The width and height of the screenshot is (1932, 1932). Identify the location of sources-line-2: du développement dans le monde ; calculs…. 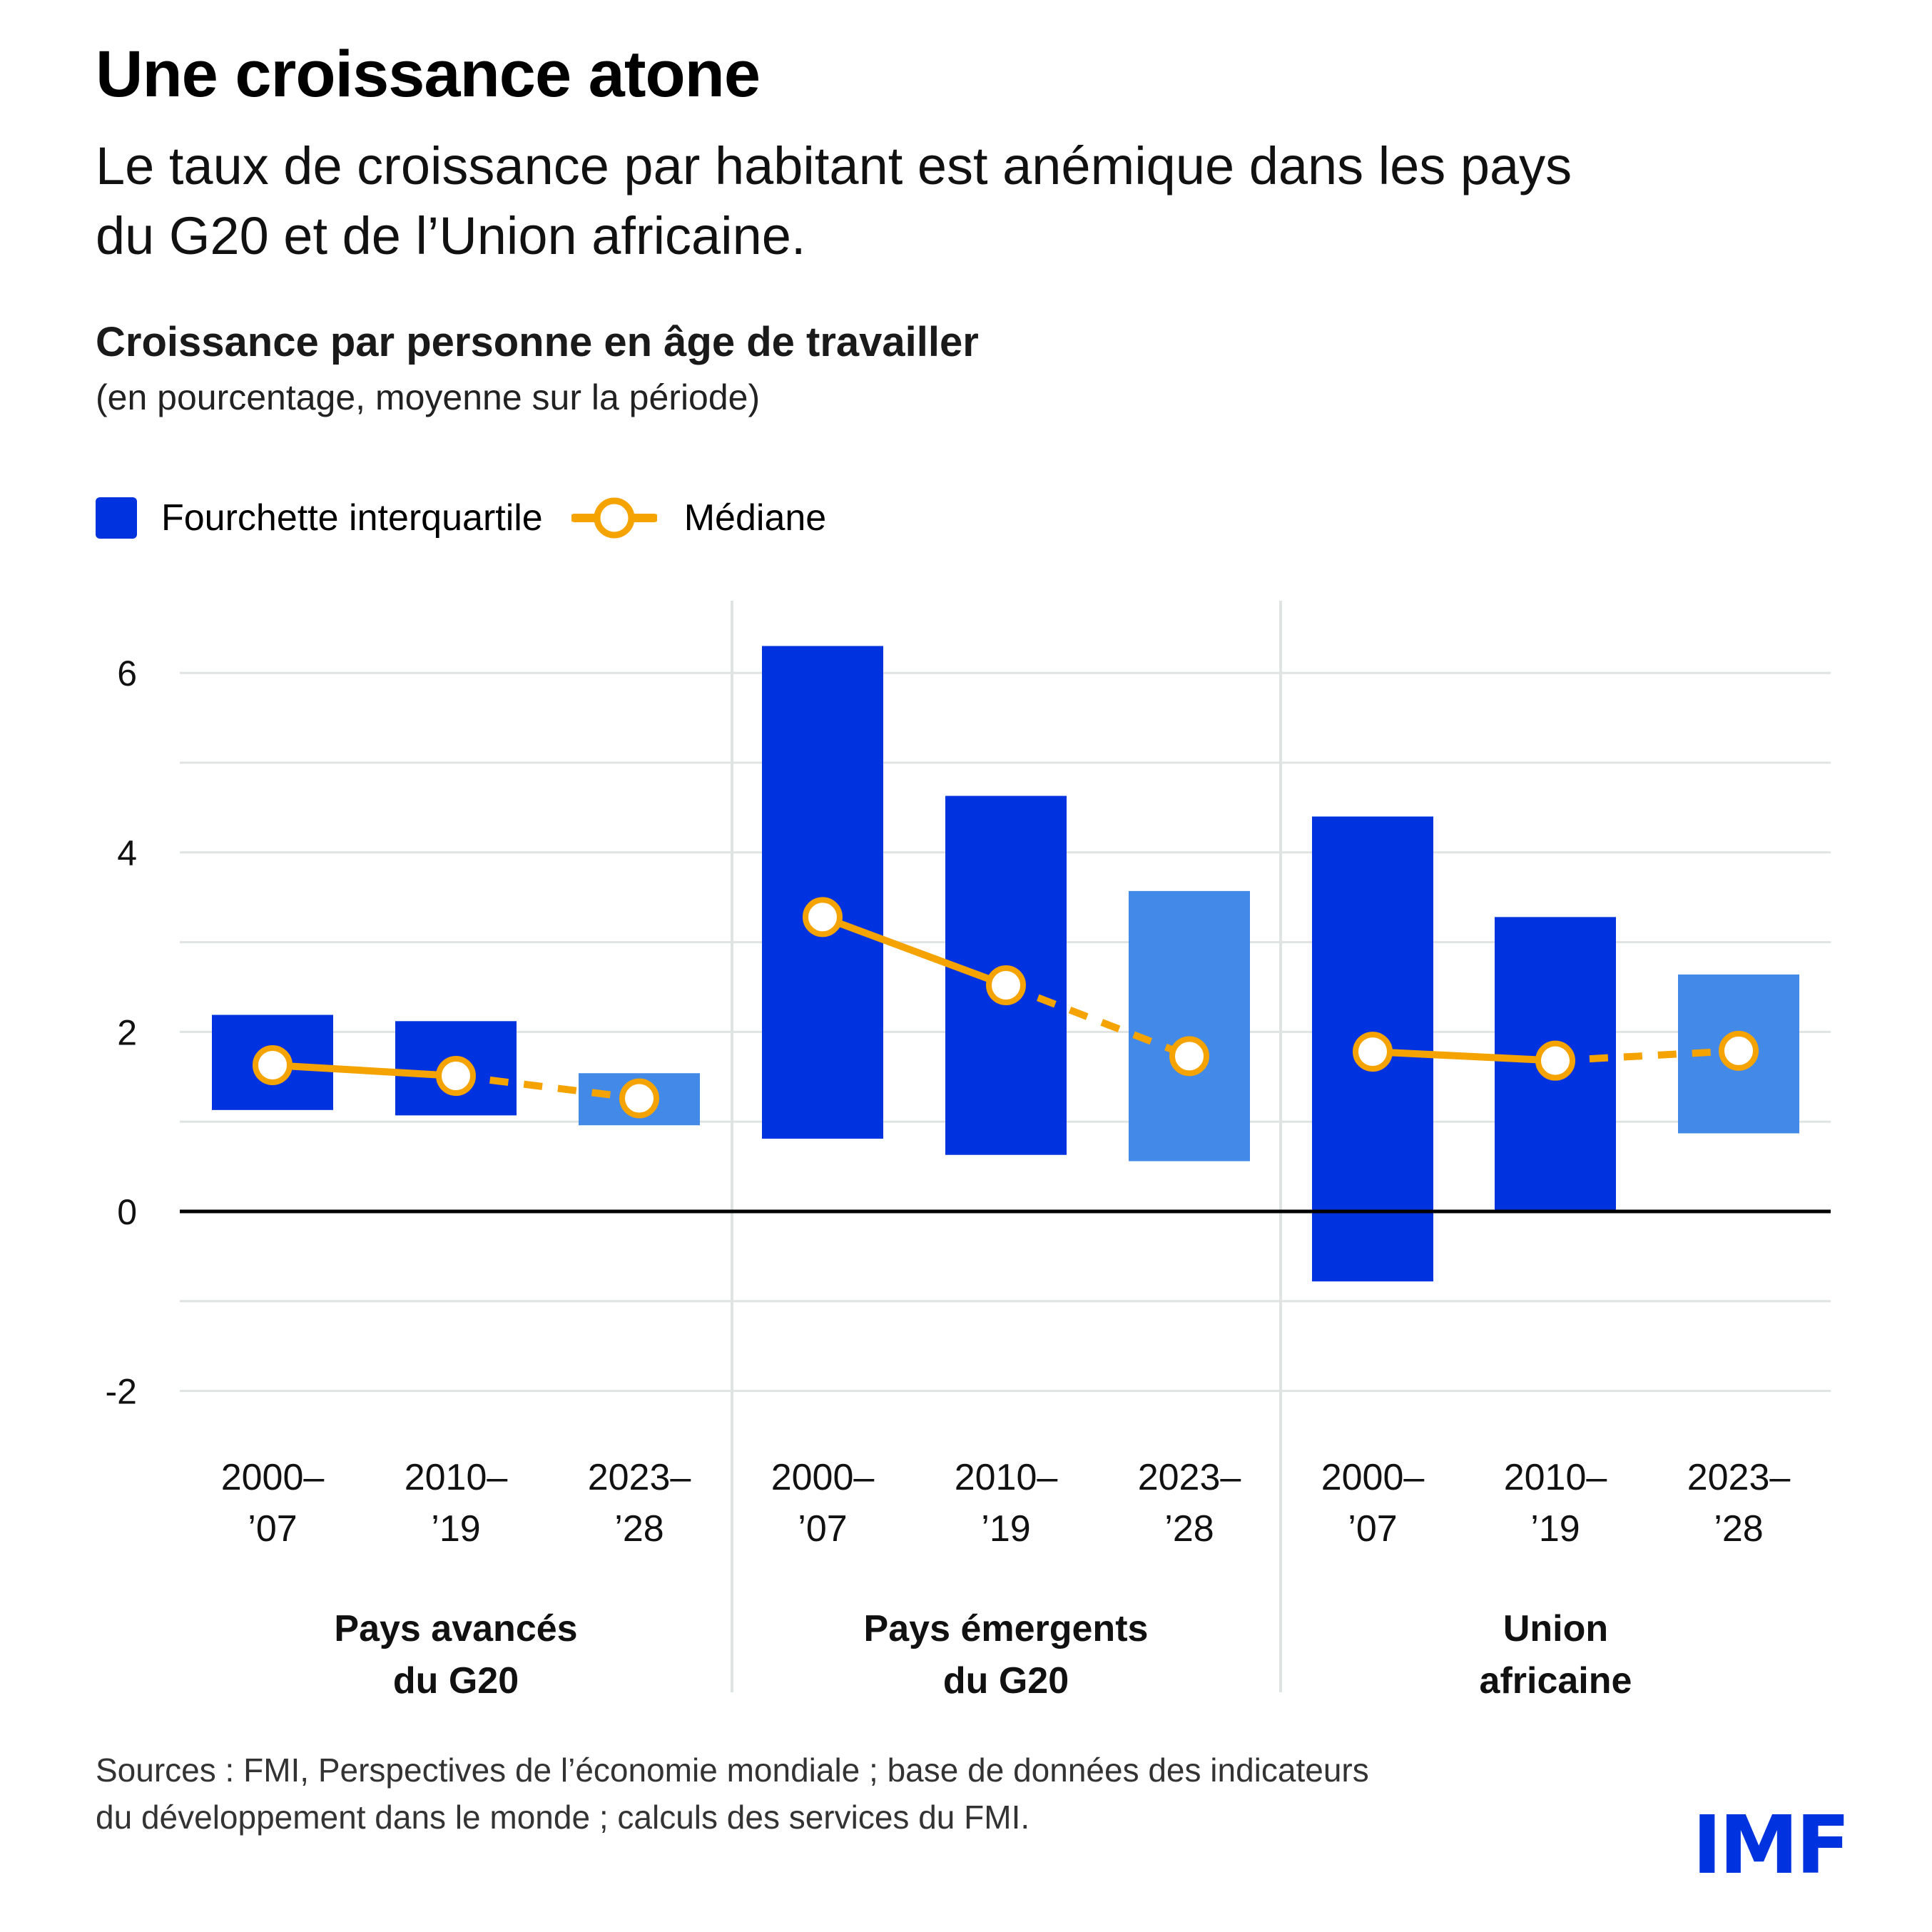
(563, 1818).